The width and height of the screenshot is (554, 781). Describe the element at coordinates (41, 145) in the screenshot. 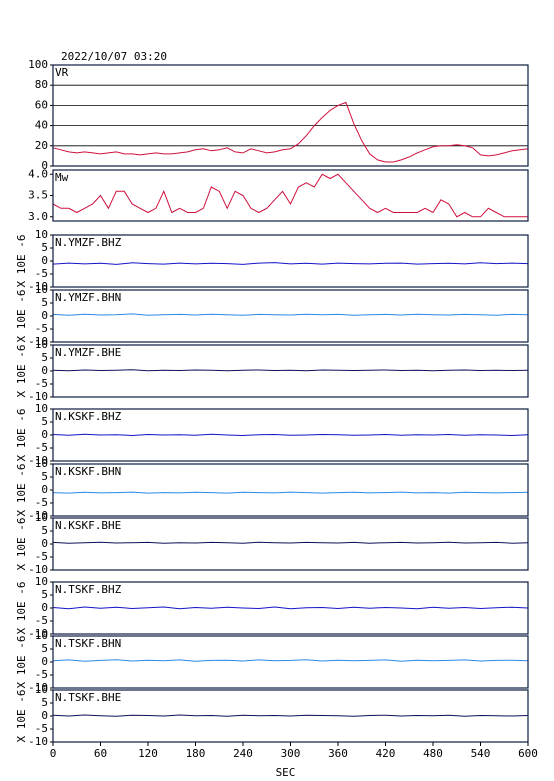

I see `y-tick-label: 20` at that location.